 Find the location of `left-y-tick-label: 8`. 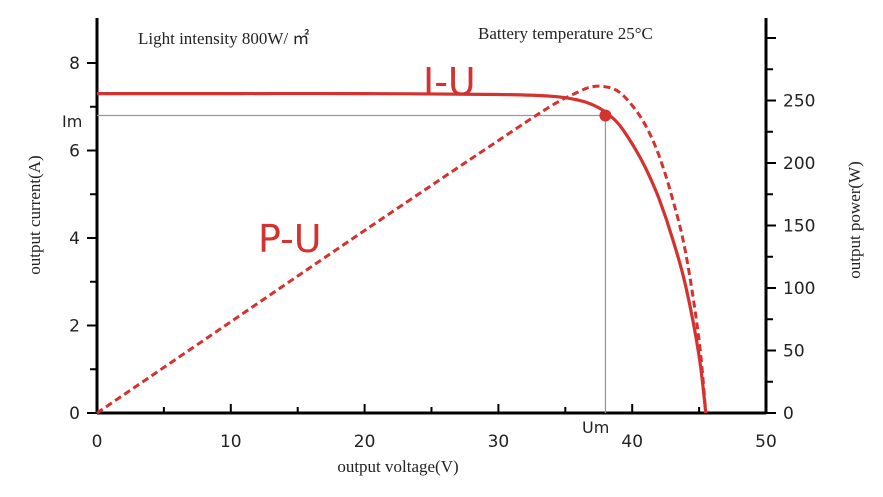

left-y-tick-label: 8 is located at coordinates (74, 64).